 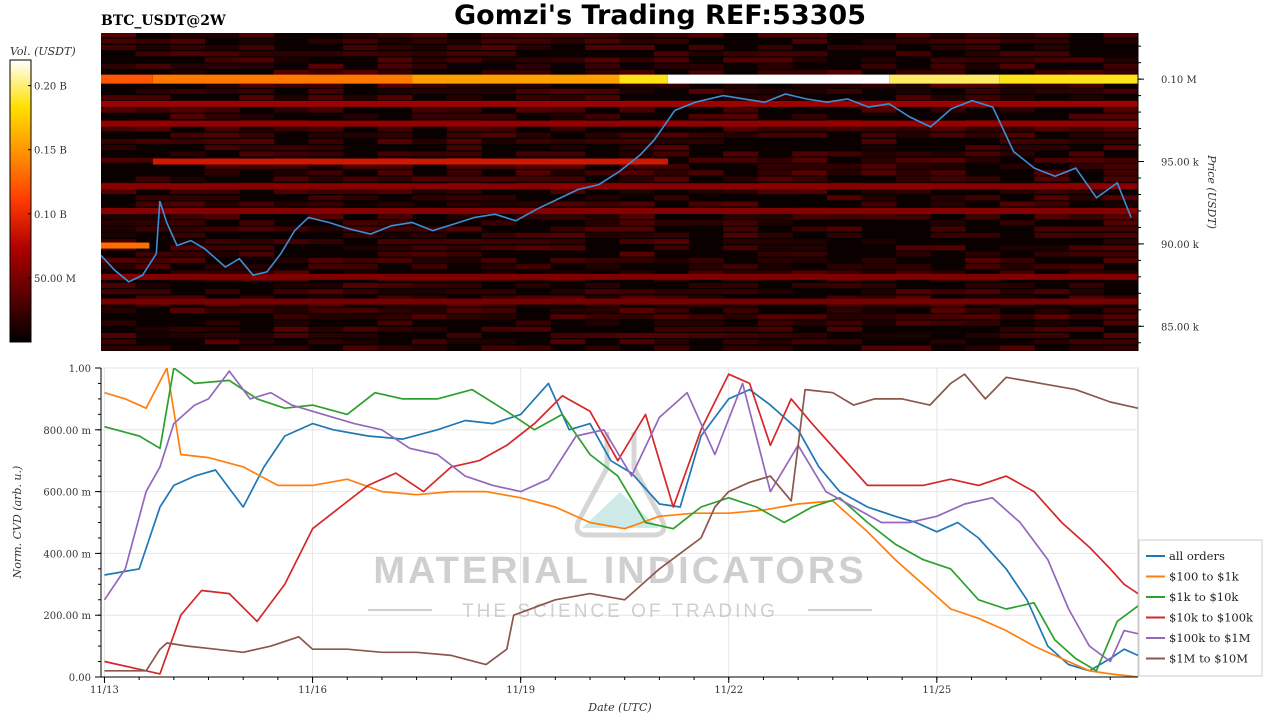 I want to click on chart-title: Gomzi's Trading REF:53305, so click(x=660, y=15).